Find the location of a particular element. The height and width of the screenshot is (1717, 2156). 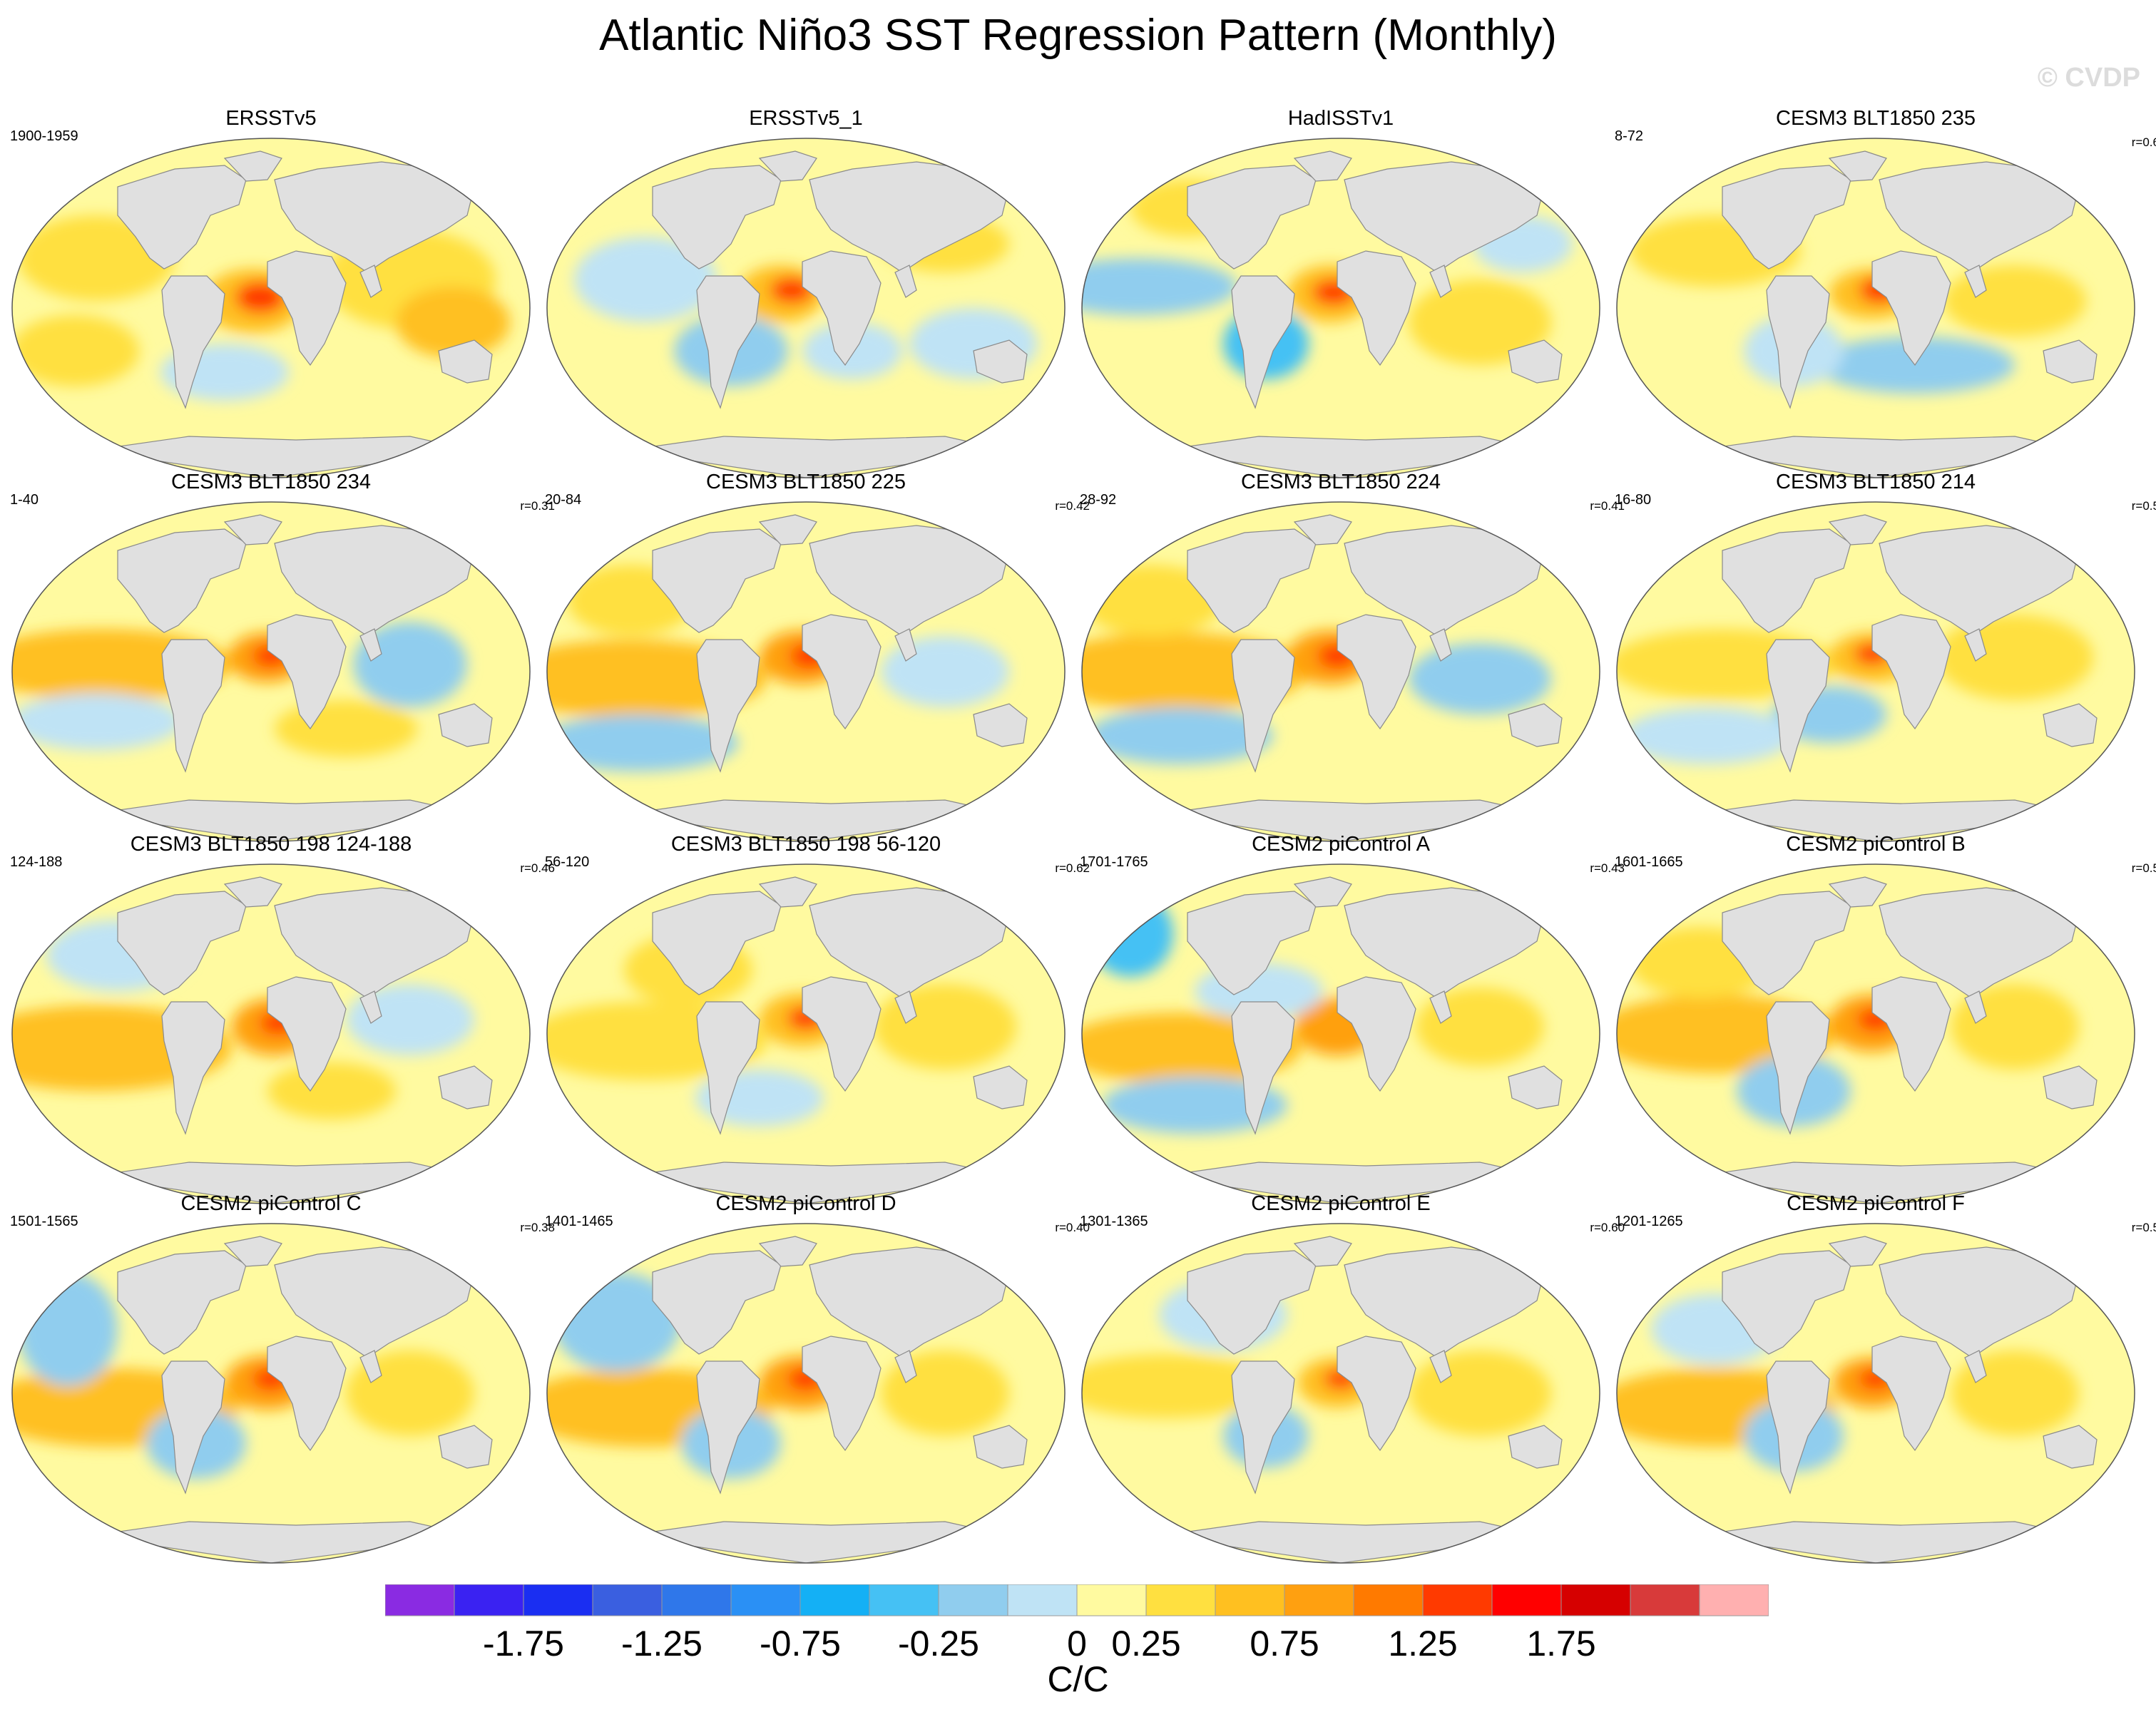

map-panel: CESM3 BLT1850 214 16-80 r=0.5 is located at coordinates (1884, 656).